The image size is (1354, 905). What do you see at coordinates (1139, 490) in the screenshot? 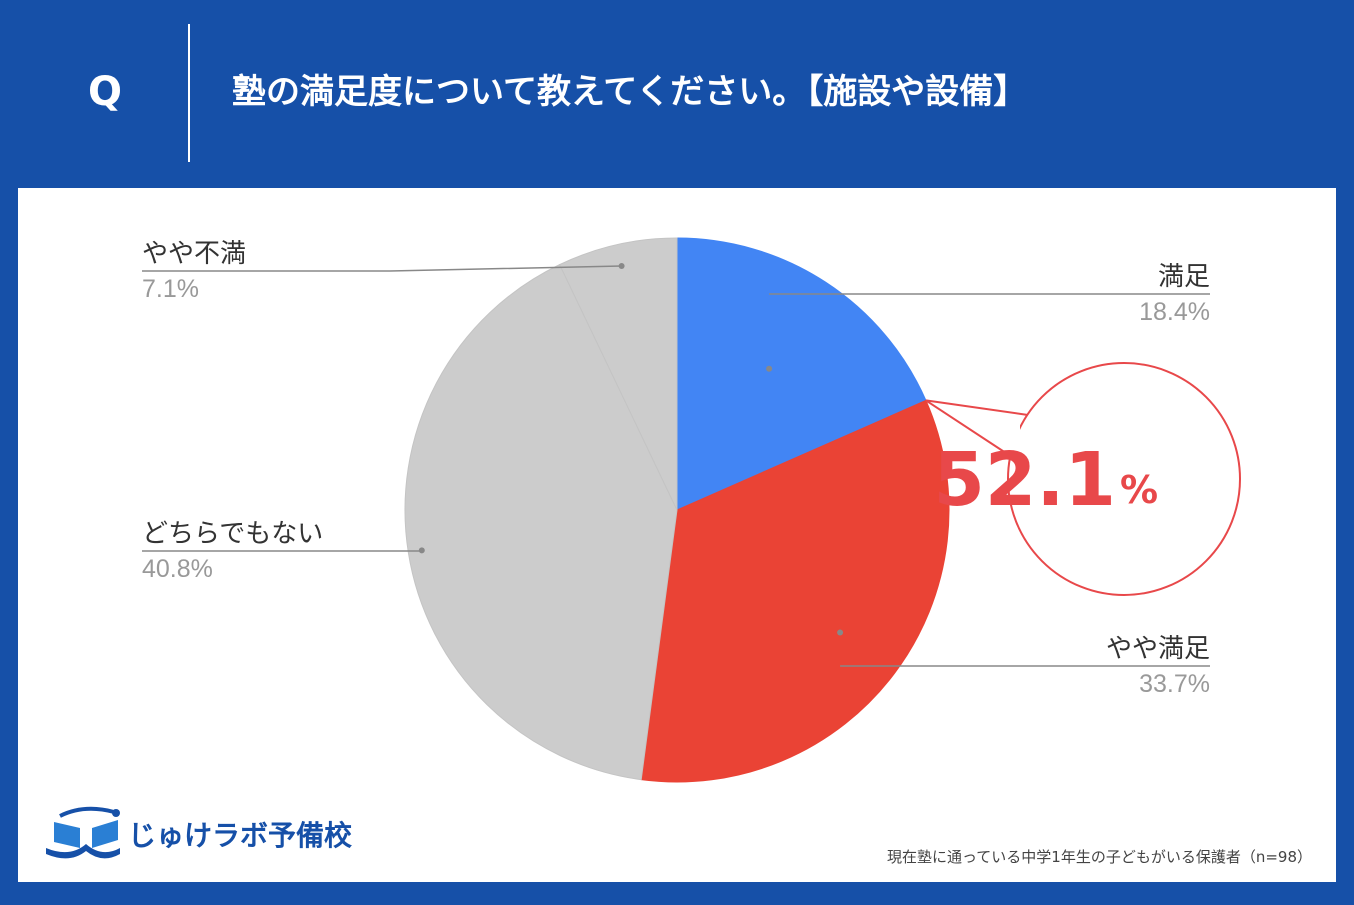
I see `callout-unit: %` at bounding box center [1139, 490].